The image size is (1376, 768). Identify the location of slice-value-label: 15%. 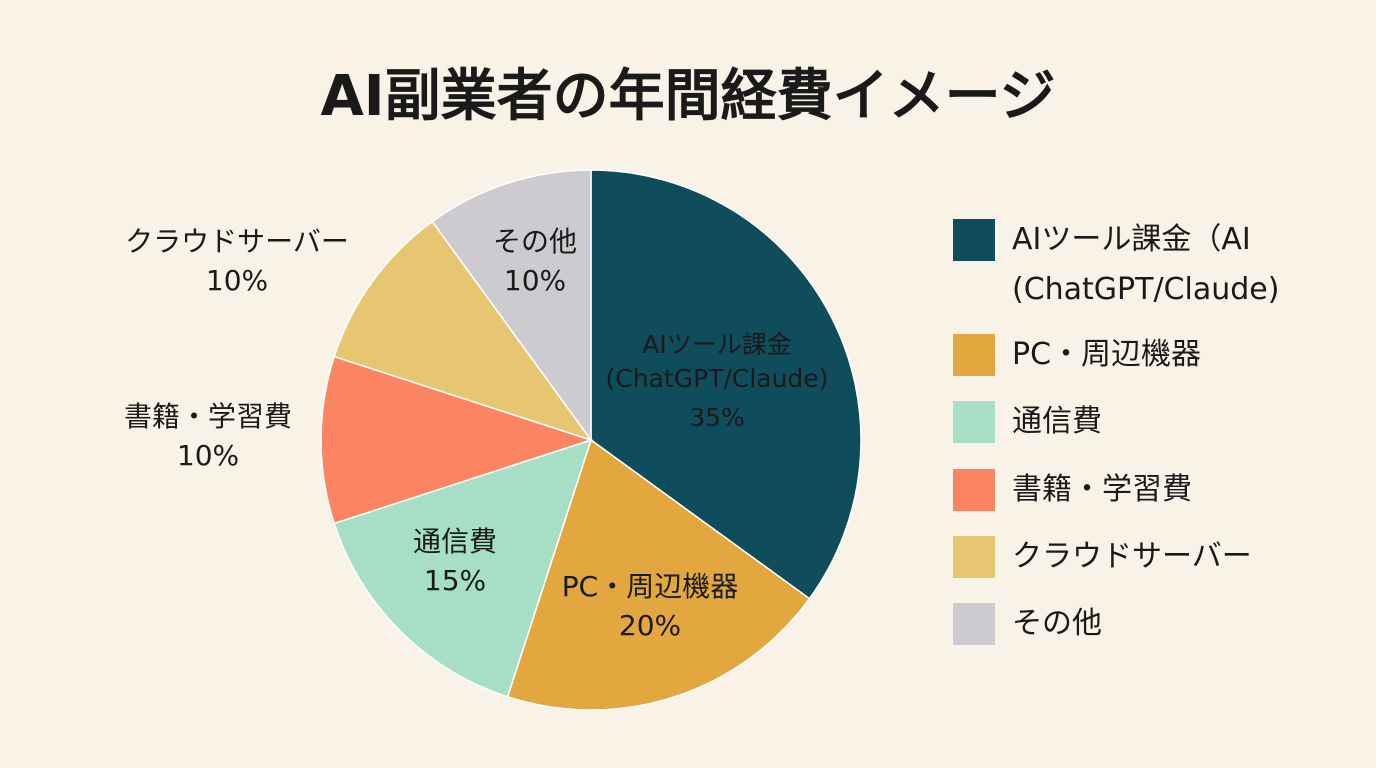
(455, 580).